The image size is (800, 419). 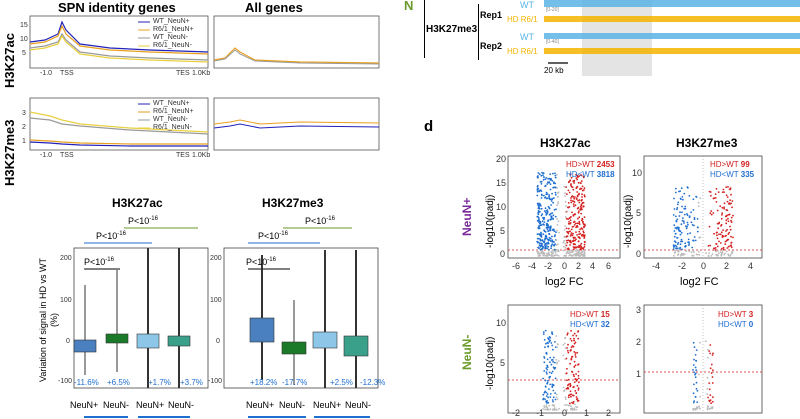 What do you see at coordinates (699, 282) in the screenshot?
I see `volcano-xlabel: log2 FC` at bounding box center [699, 282].